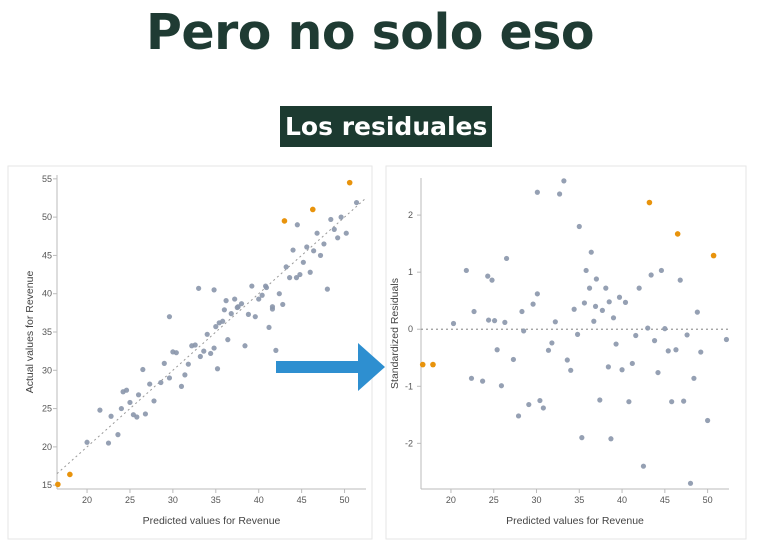  Describe the element at coordinates (665, 500) in the screenshot. I see `x-tick-label: 45` at that location.